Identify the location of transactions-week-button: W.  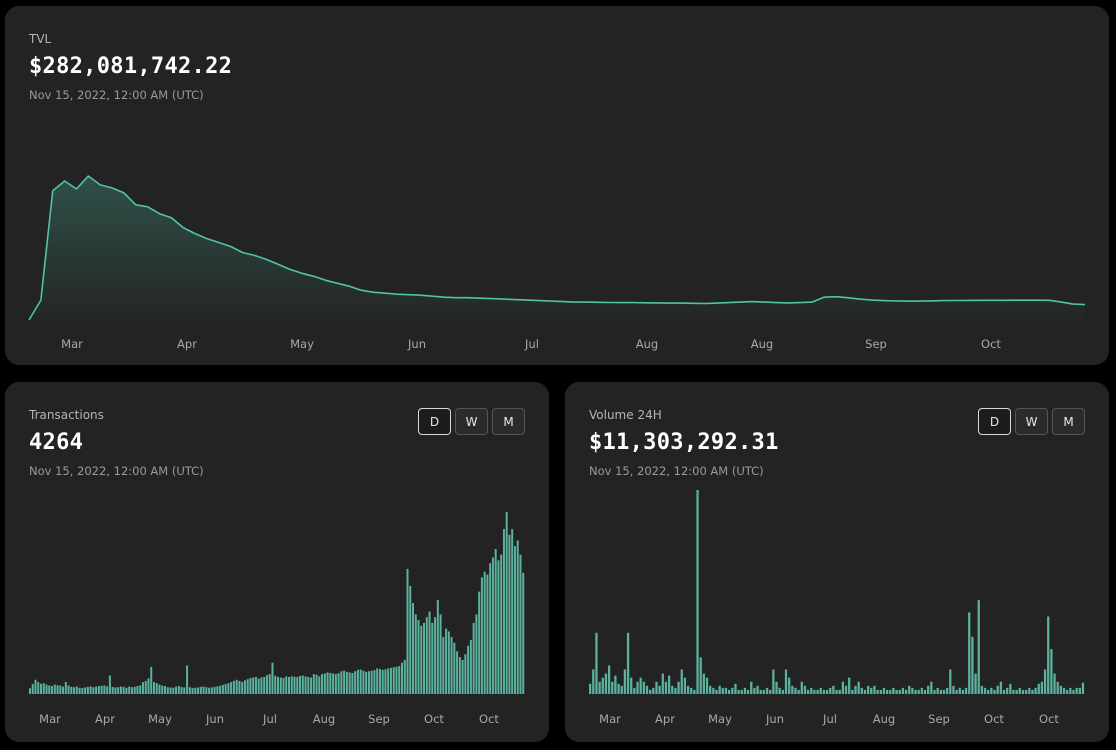
(471, 421).